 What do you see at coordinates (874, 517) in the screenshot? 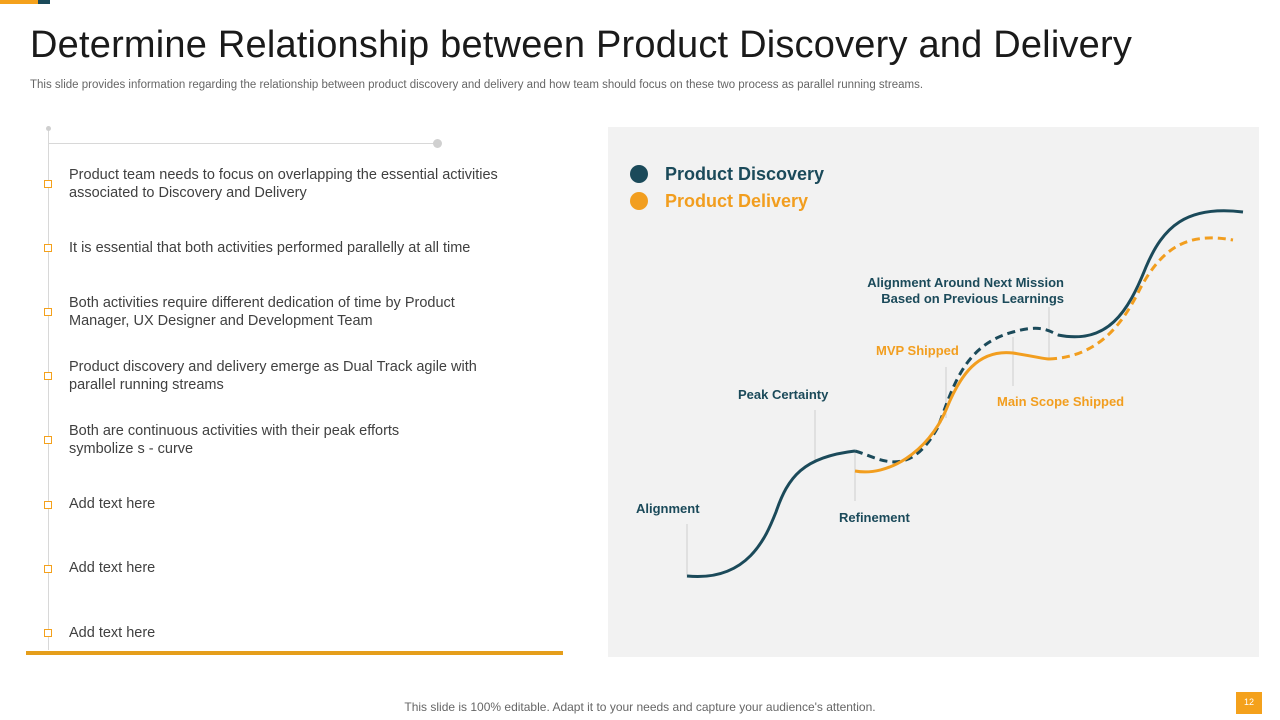
I see `label-refinement: Refinement` at bounding box center [874, 517].